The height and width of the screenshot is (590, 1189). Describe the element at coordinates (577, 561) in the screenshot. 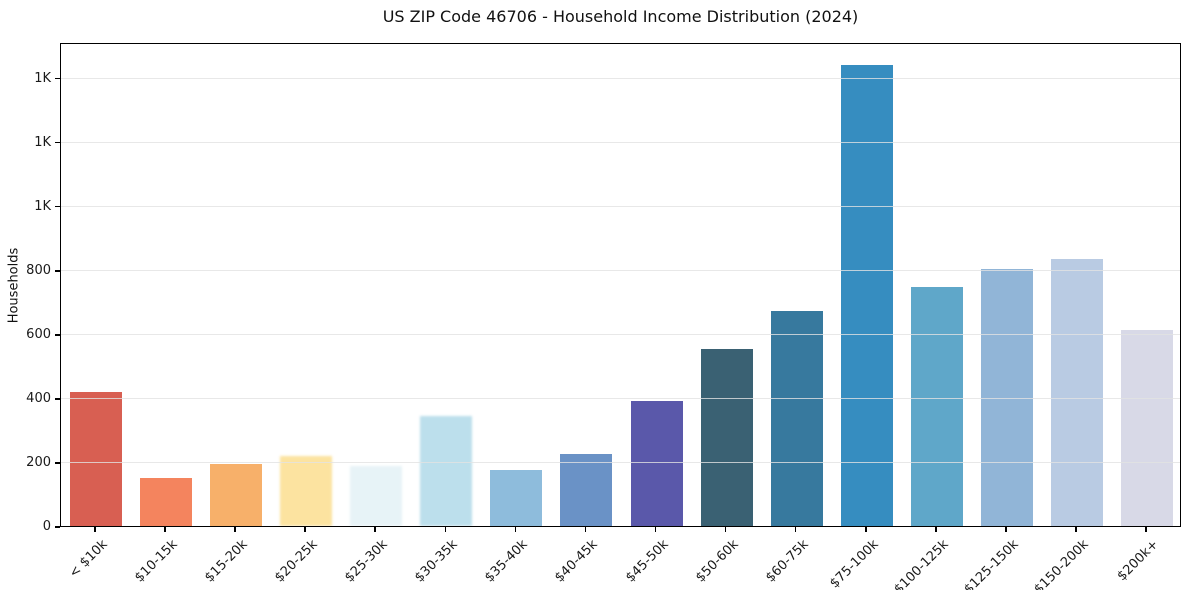

I see `x-tick-label: $40-45k` at that location.